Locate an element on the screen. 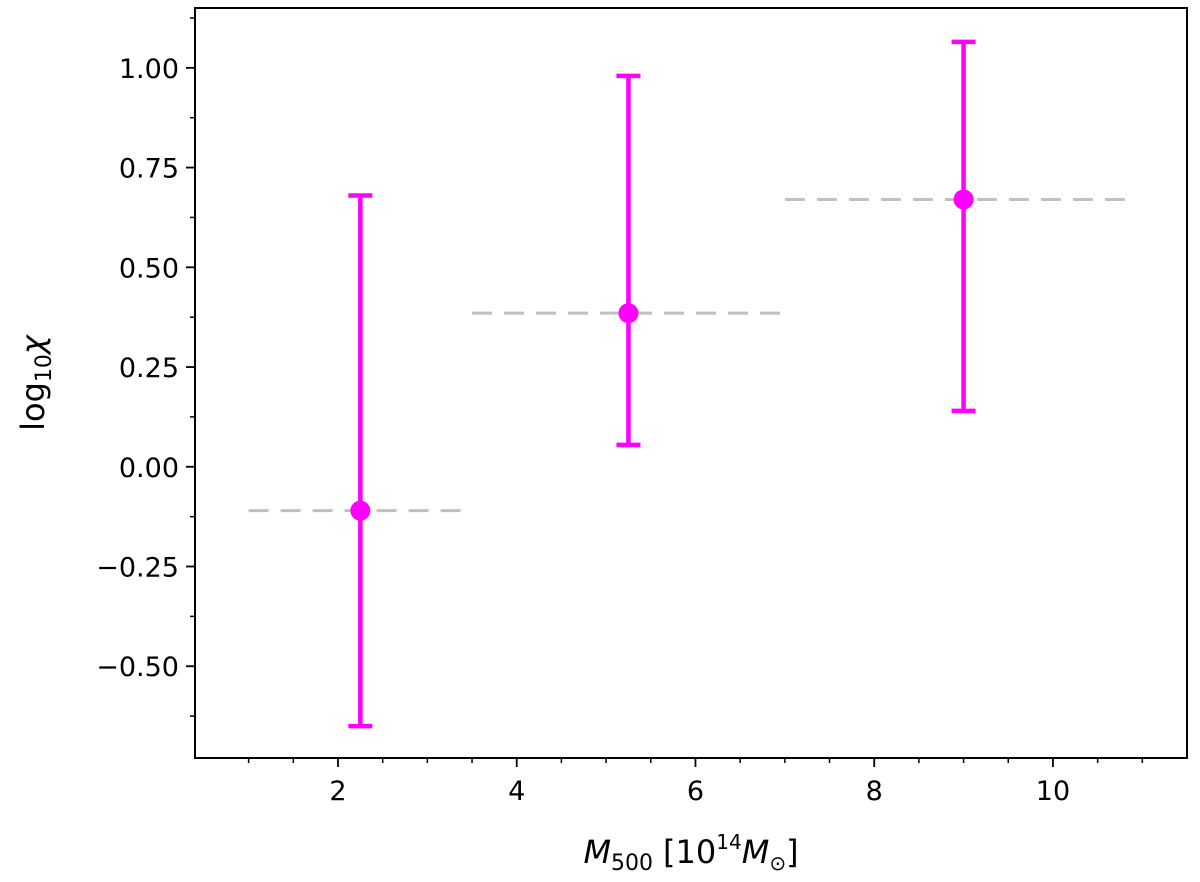 This screenshot has width=1200, height=882. x-axis-label-unit-base: M is located at coordinates (756, 852).